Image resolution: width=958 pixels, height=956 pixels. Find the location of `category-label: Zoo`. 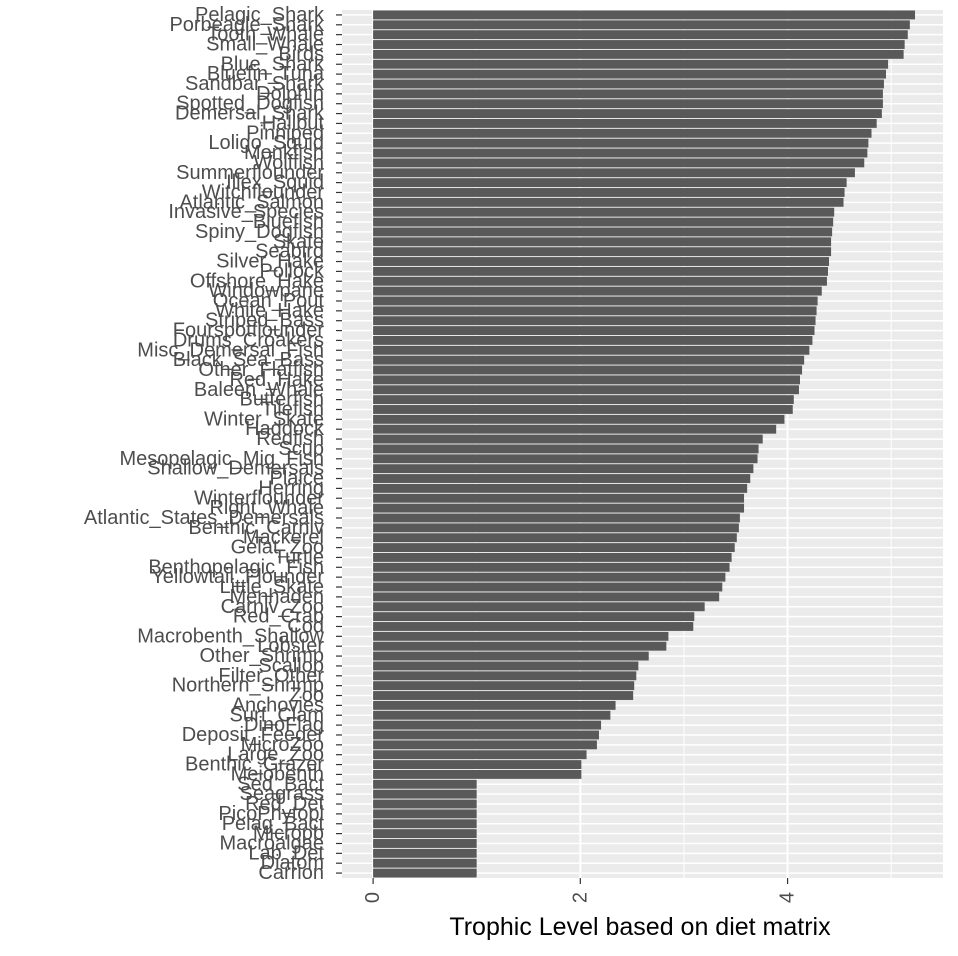

category-label: Zoo is located at coordinates (307, 696).